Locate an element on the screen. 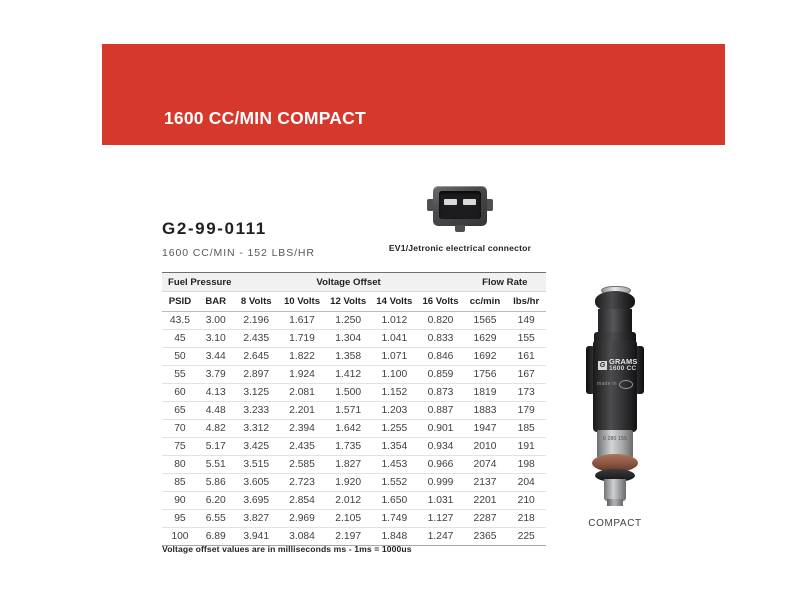 The width and height of the screenshot is (800, 601). cell-cc-min: 2287 is located at coordinates (485, 518).